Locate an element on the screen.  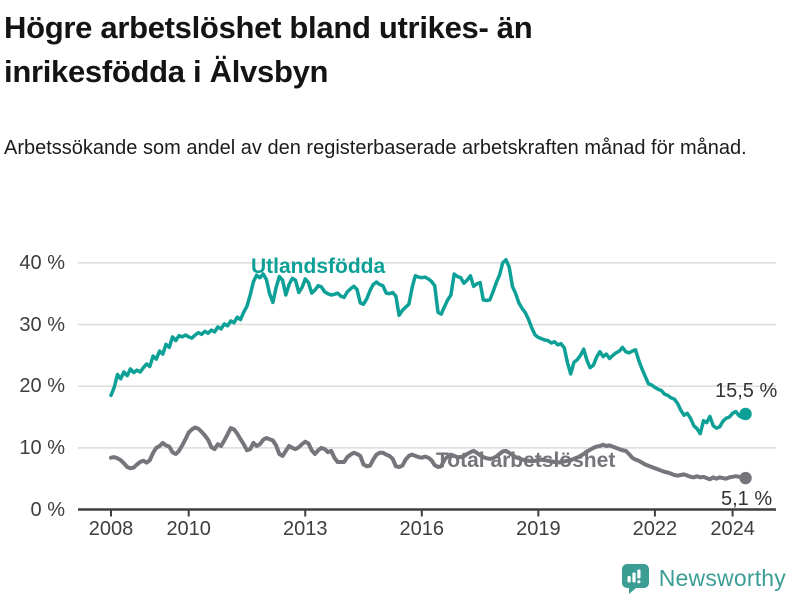
newsworthy-icon is located at coordinates (635, 579).